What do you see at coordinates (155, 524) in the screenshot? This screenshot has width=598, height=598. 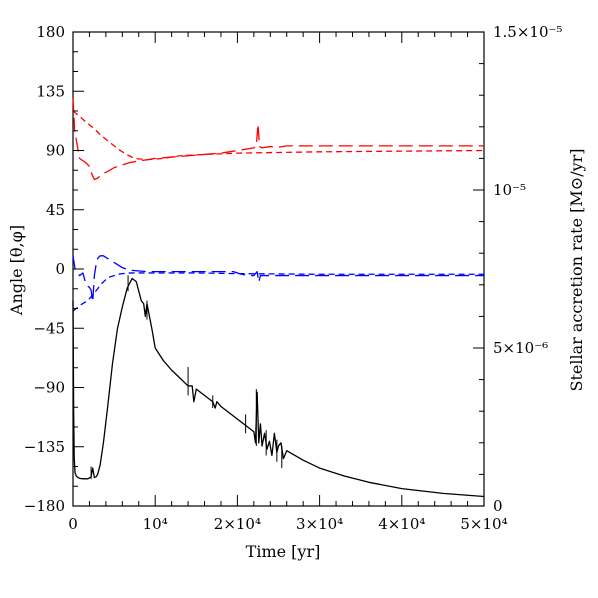 I see `x-tick-label: 10⁴` at bounding box center [155, 524].